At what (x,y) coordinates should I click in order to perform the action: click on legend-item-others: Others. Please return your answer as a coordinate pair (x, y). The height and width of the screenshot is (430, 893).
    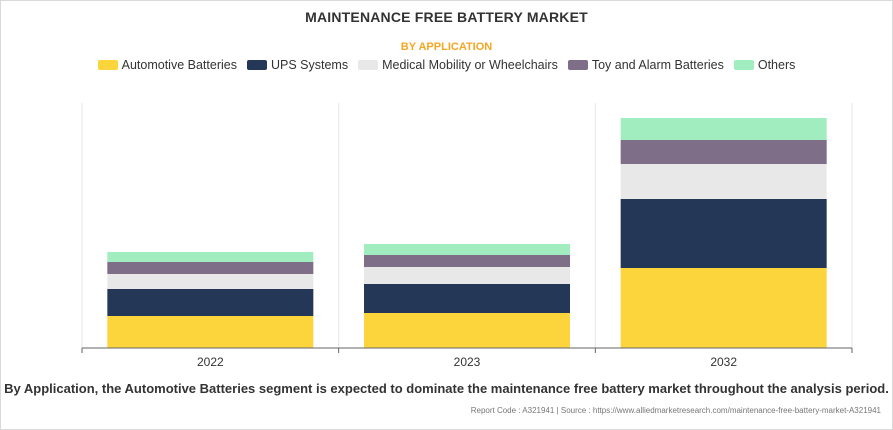
    Looking at the image, I should click on (764, 65).